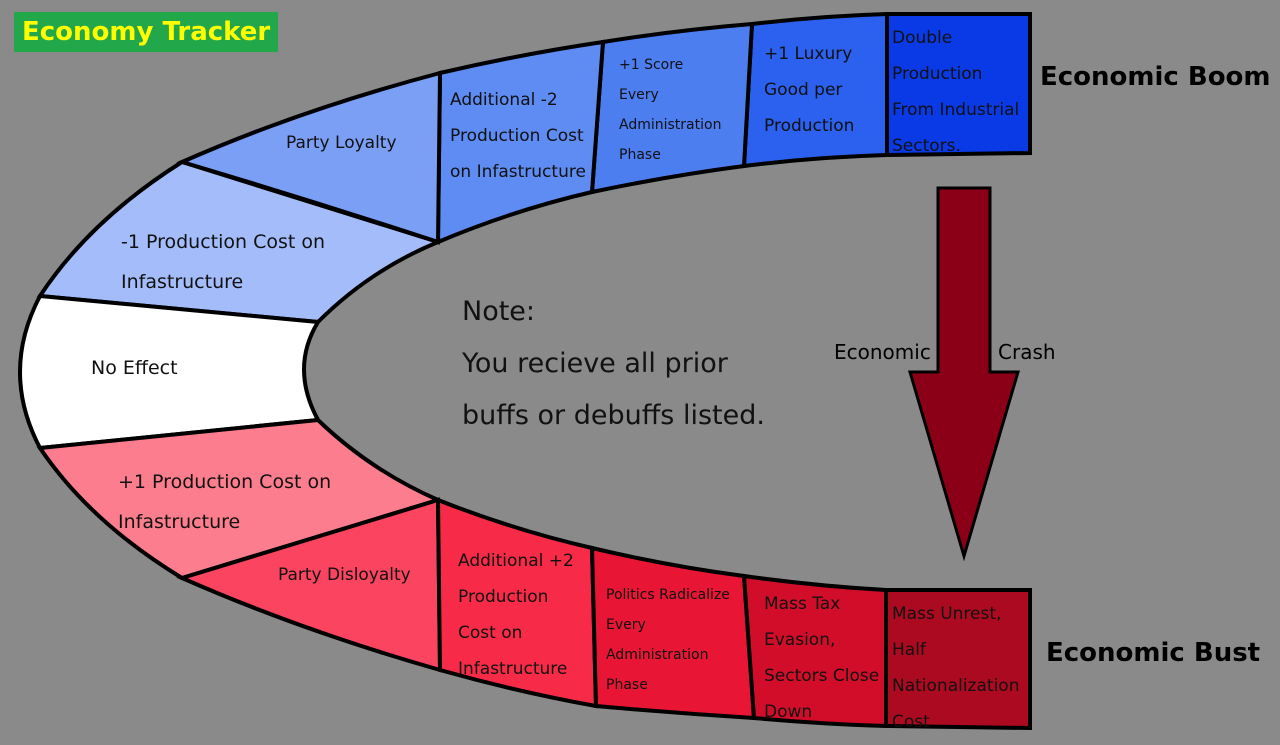  Describe the element at coordinates (225, 502) in the screenshot. I see `segment-label-bottom-1: +1 Production Cost on Infastructure` at that location.